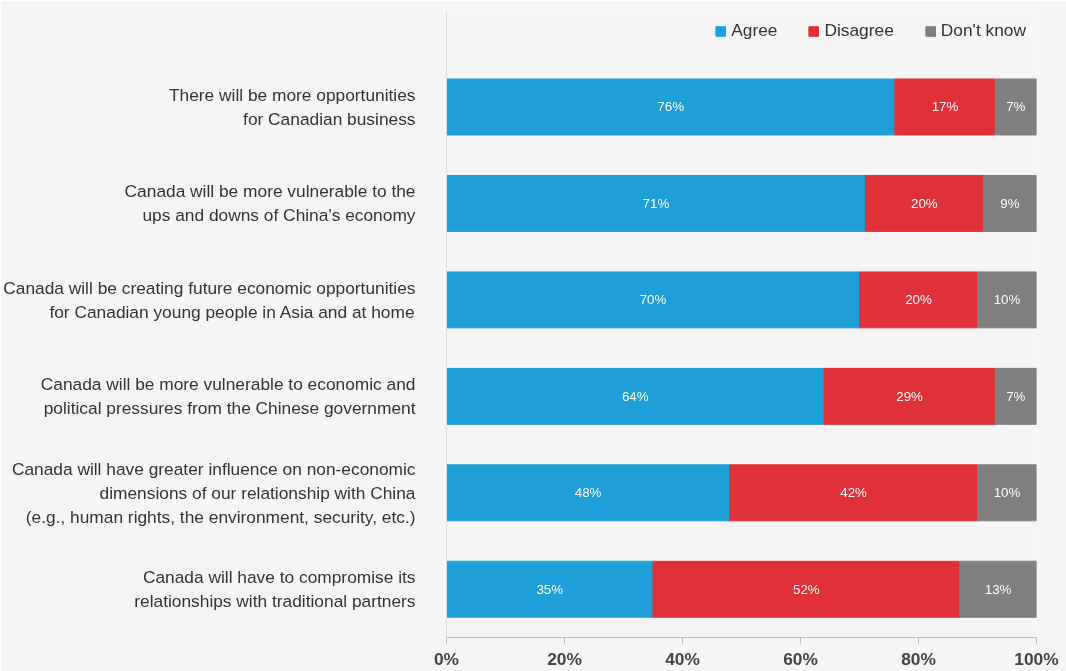 The width and height of the screenshot is (1066, 671). I want to click on x-tick-label: 0%, so click(446, 658).